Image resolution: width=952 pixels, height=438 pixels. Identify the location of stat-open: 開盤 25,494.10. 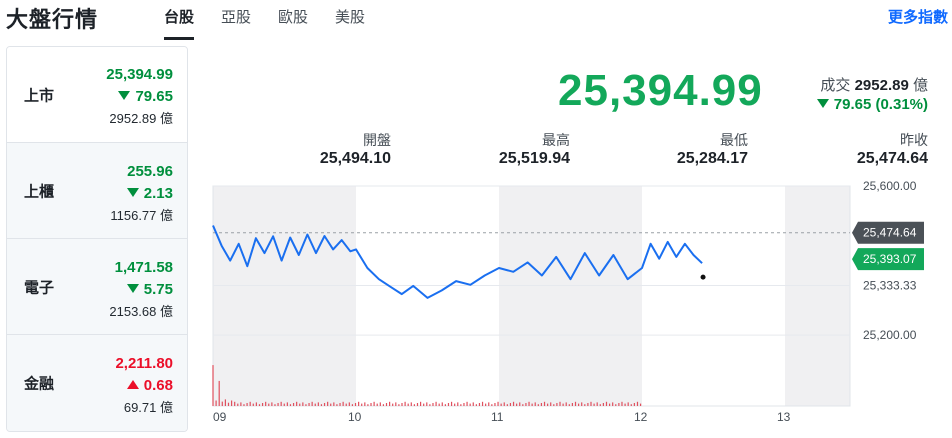
(311, 150).